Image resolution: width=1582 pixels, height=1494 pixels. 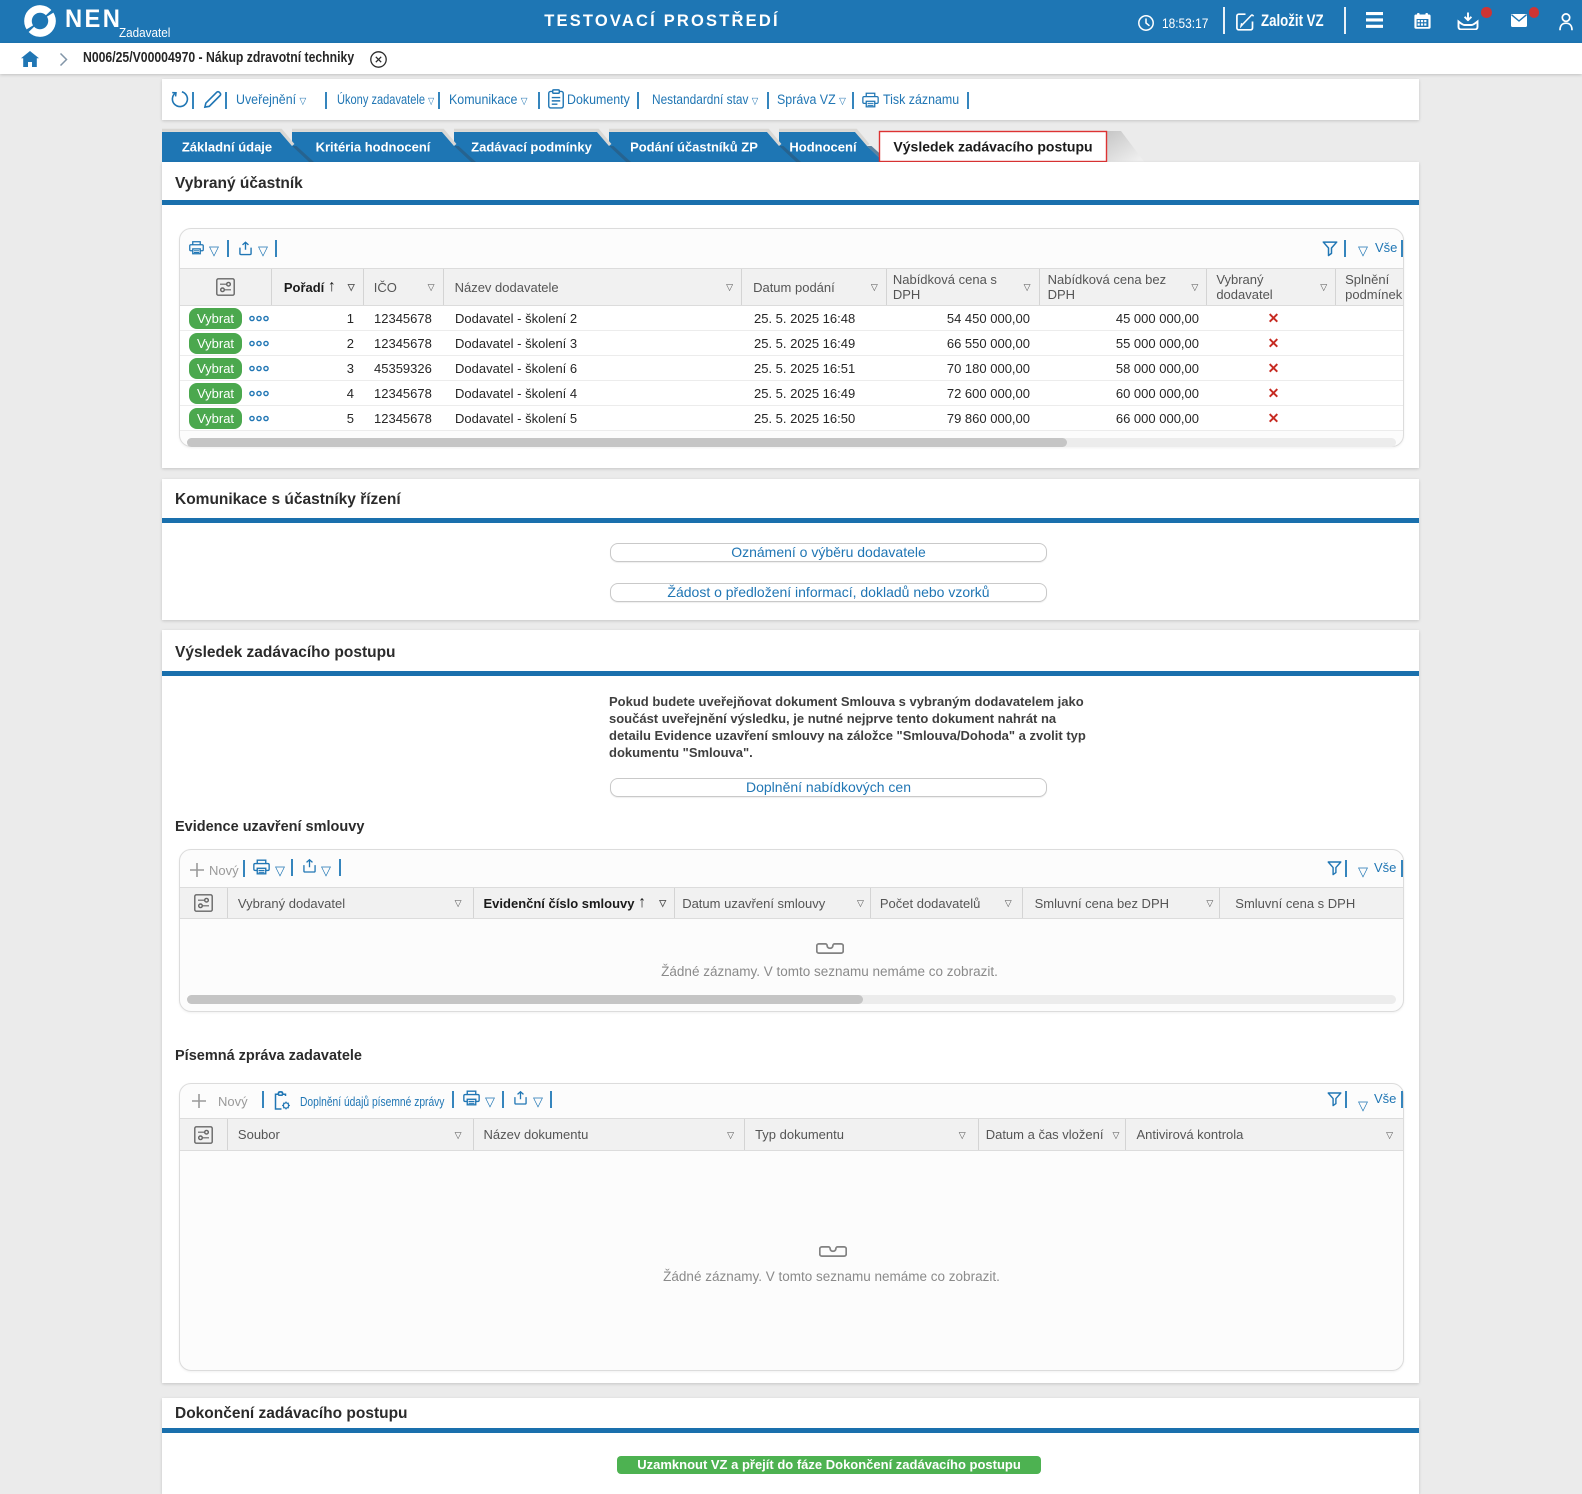 What do you see at coordinates (823, 147) in the screenshot?
I see `svg-text: Hodnocení` at bounding box center [823, 147].